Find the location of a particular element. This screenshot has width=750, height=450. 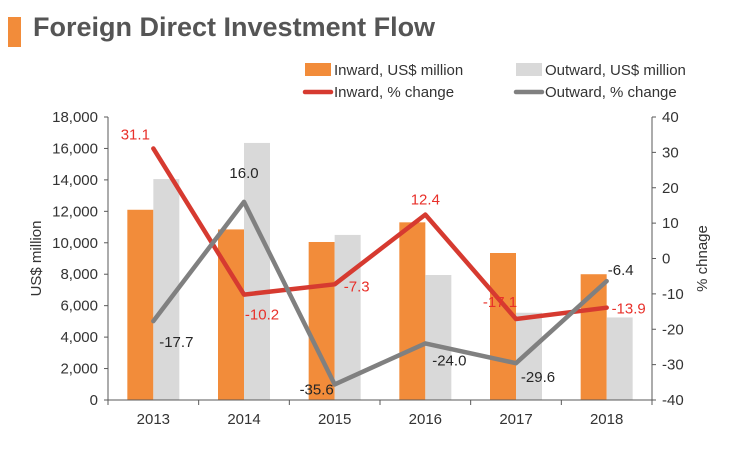

y-tick-label-right: -20 is located at coordinates (673, 329).